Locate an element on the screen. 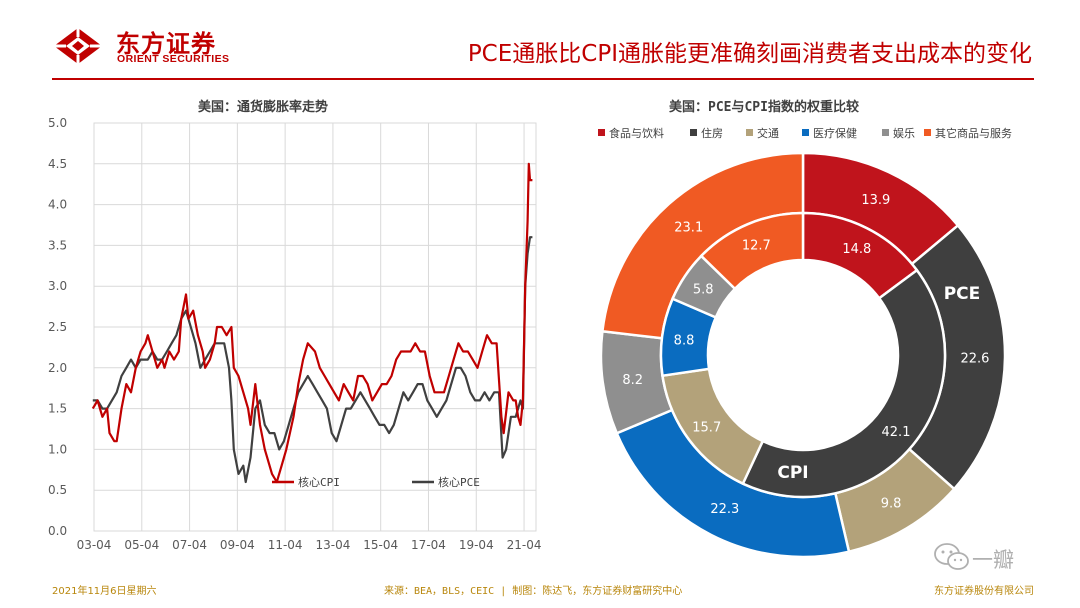 The height and width of the screenshot is (608, 1080). x-tick-label: 15-04 is located at coordinates (380, 545).